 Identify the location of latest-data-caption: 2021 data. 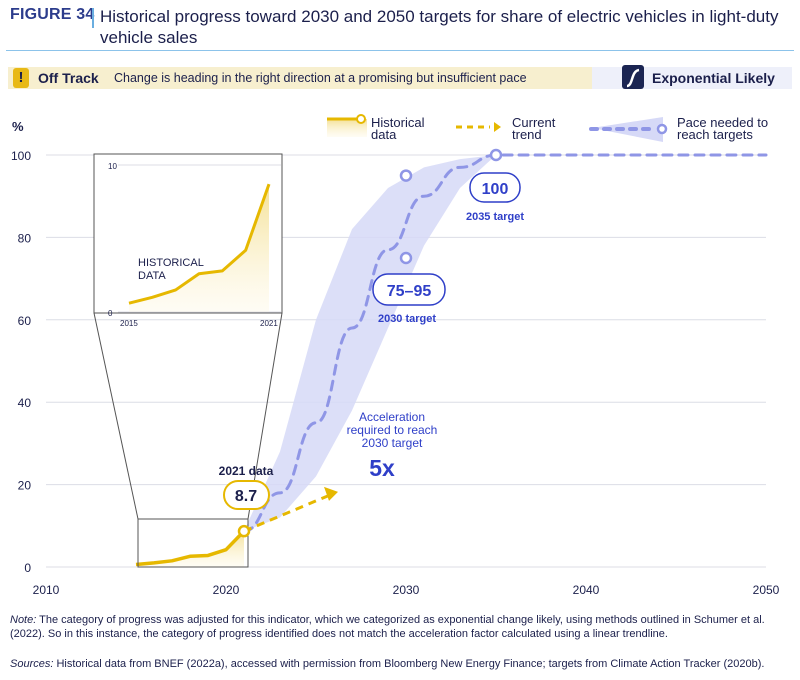
(246, 471).